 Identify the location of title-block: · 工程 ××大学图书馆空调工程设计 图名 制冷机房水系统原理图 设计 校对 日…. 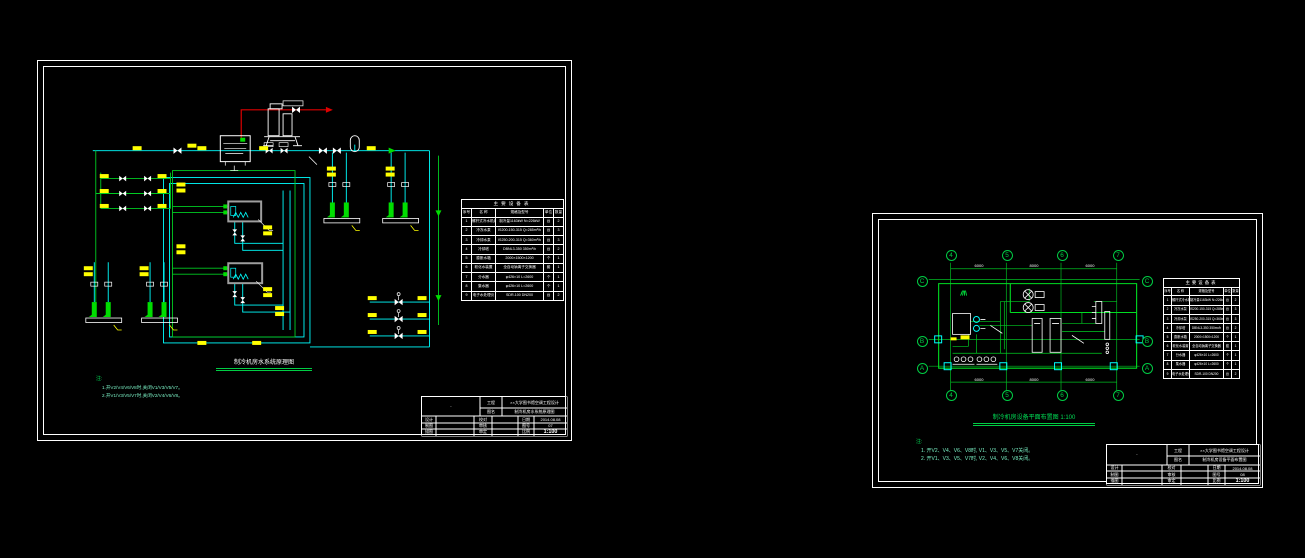
(493, 415).